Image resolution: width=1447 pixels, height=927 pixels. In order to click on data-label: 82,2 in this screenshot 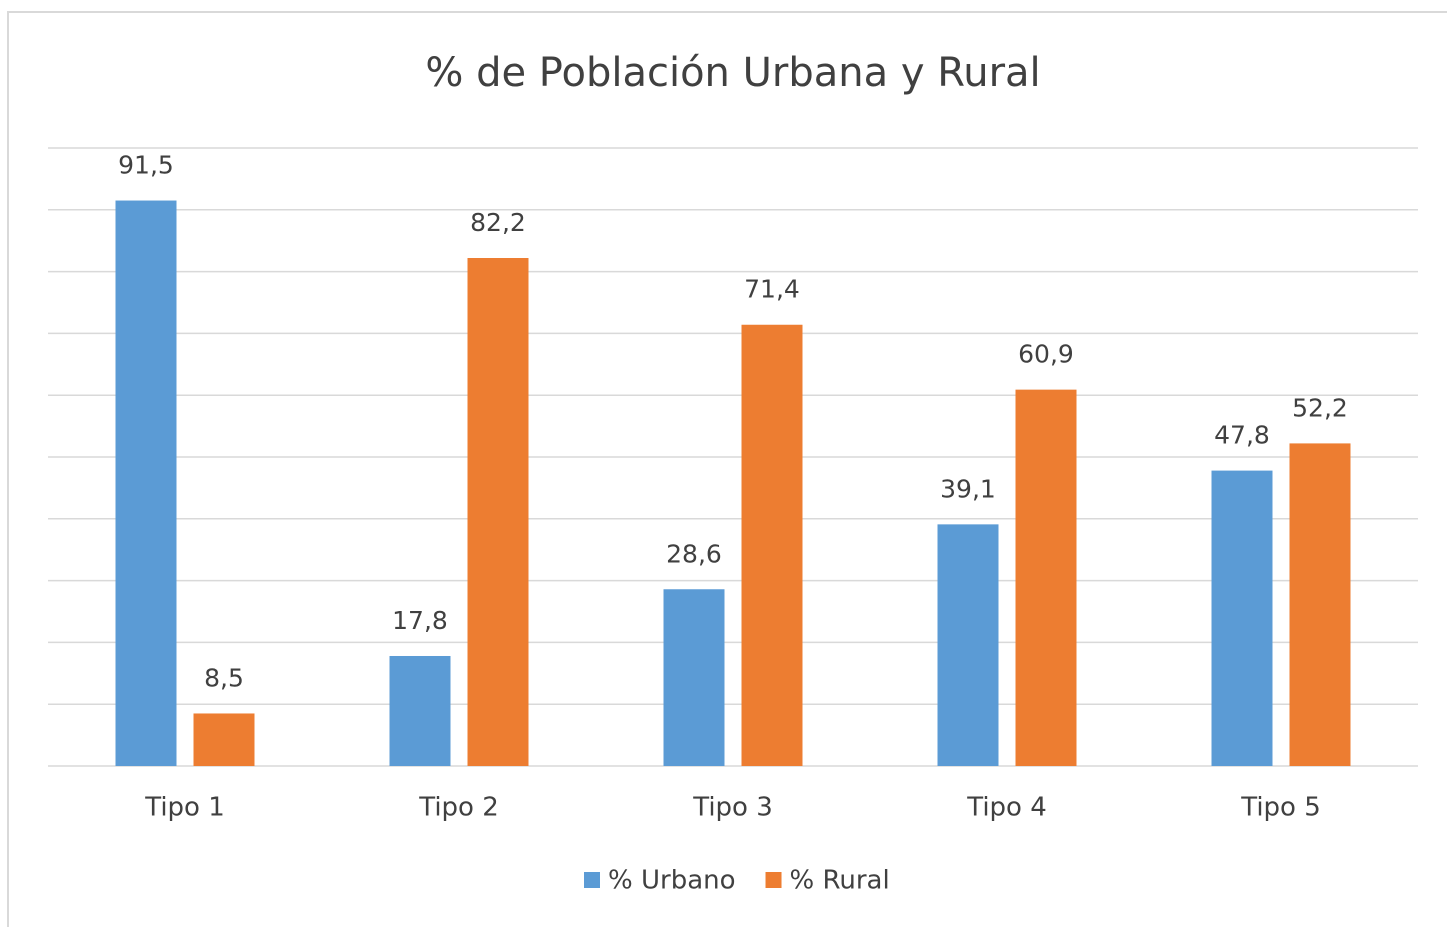, I will do `click(498, 222)`.